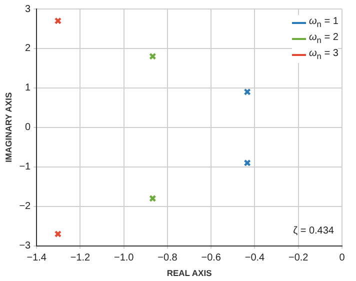 This screenshot has width=356, height=281. What do you see at coordinates (25, 167) in the screenshot?
I see `y-tick-label: −1` at bounding box center [25, 167].